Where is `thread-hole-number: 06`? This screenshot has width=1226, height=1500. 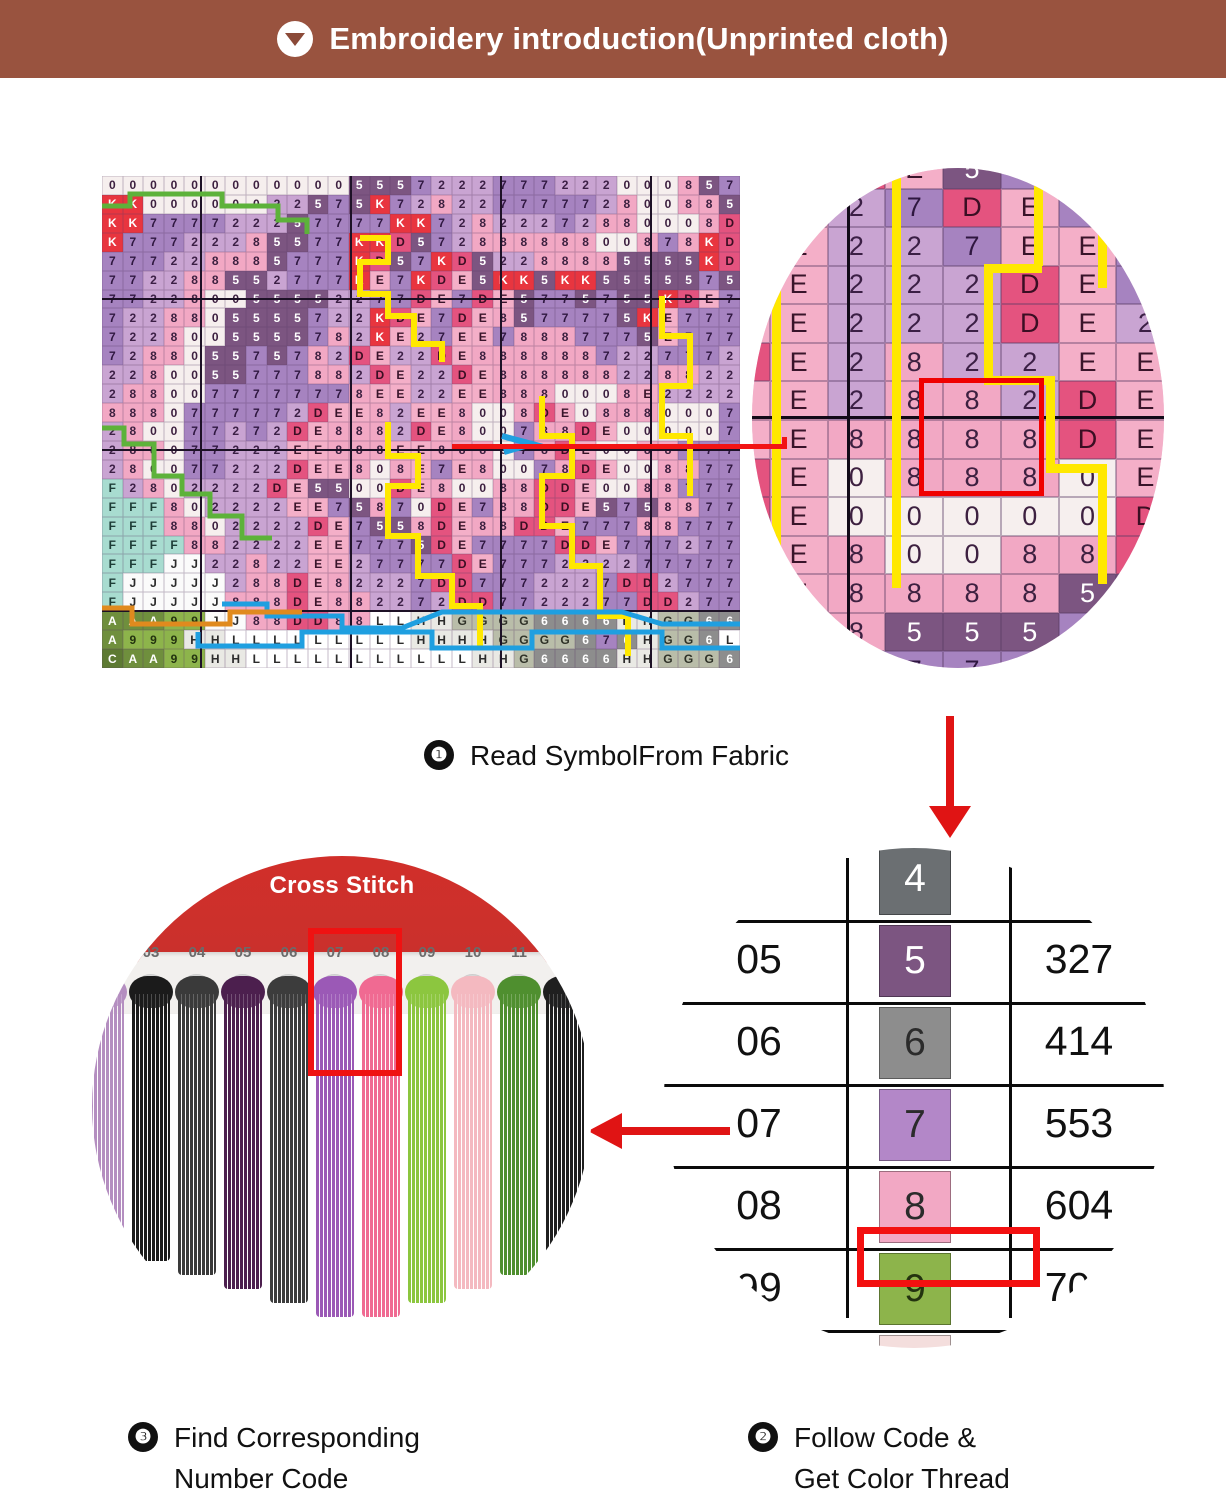 thread-hole-number: 06 is located at coordinates (289, 952).